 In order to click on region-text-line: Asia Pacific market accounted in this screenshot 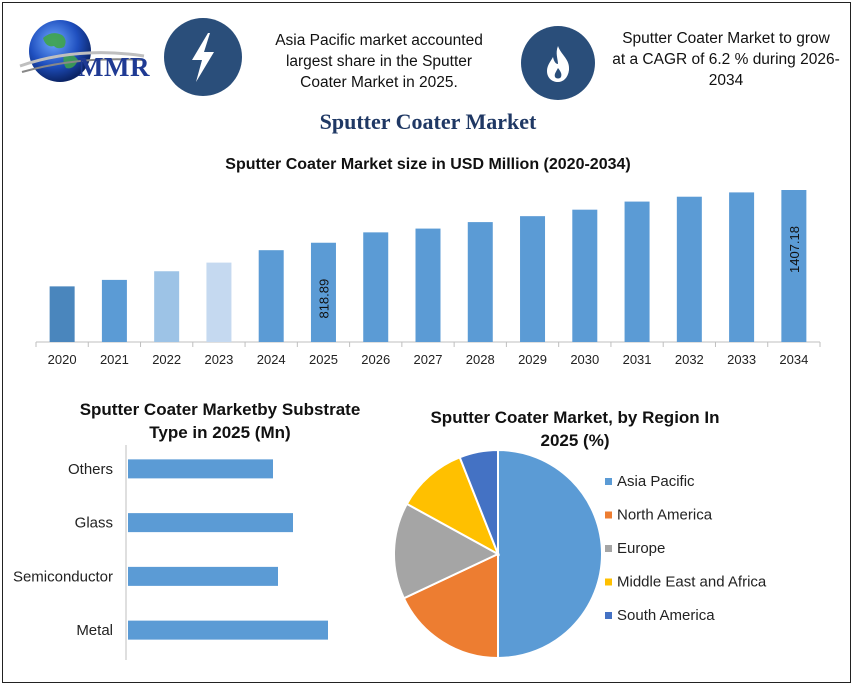, I will do `click(379, 40)`.